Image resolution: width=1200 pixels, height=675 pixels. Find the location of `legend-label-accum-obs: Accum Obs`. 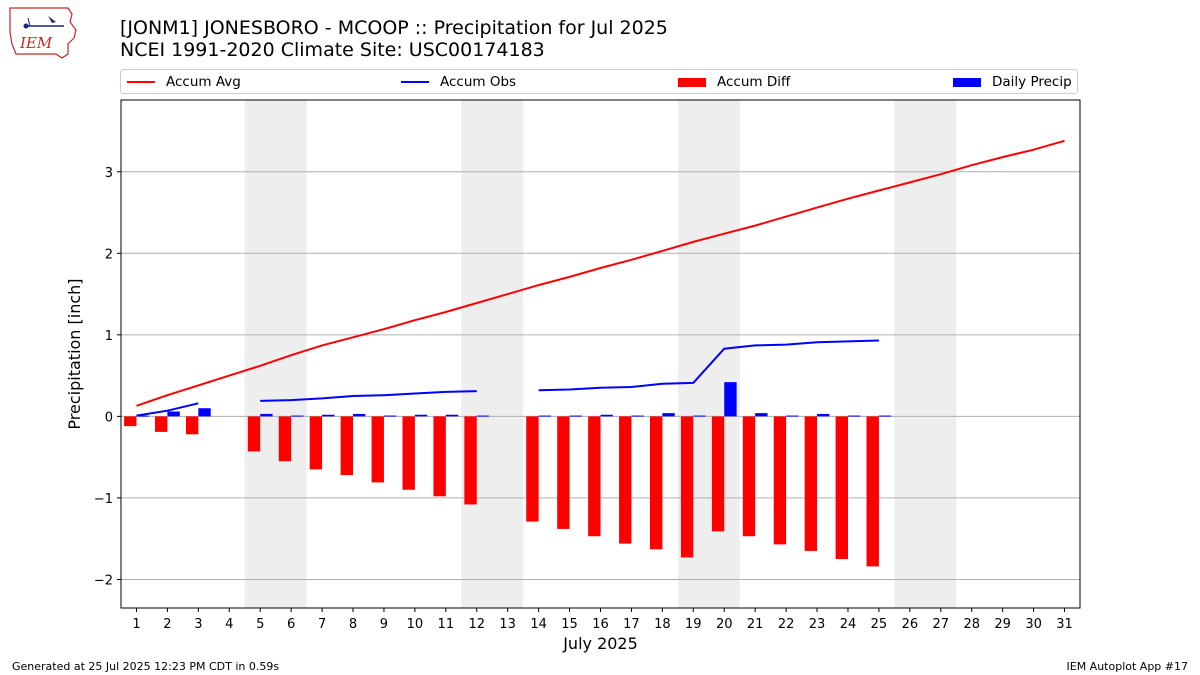

legend-label-accum-obs: Accum Obs is located at coordinates (478, 82).